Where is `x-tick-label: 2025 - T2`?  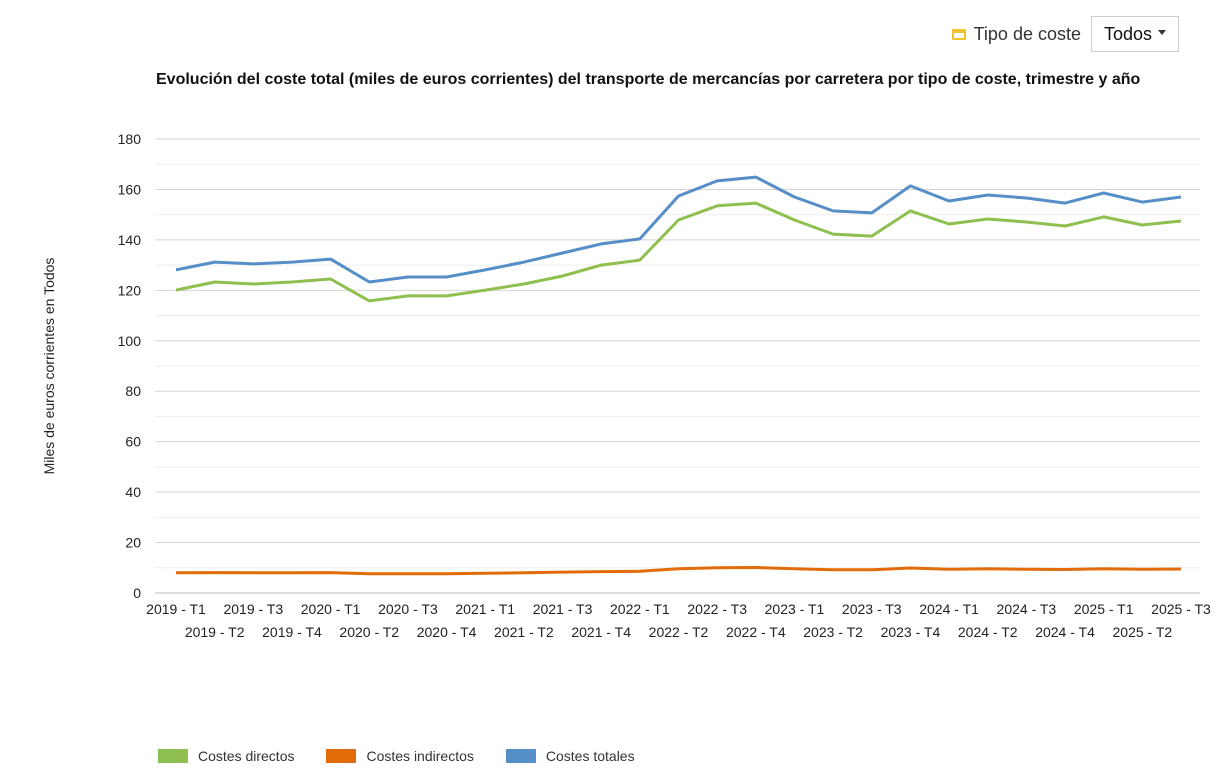 x-tick-label: 2025 - T2 is located at coordinates (1143, 632).